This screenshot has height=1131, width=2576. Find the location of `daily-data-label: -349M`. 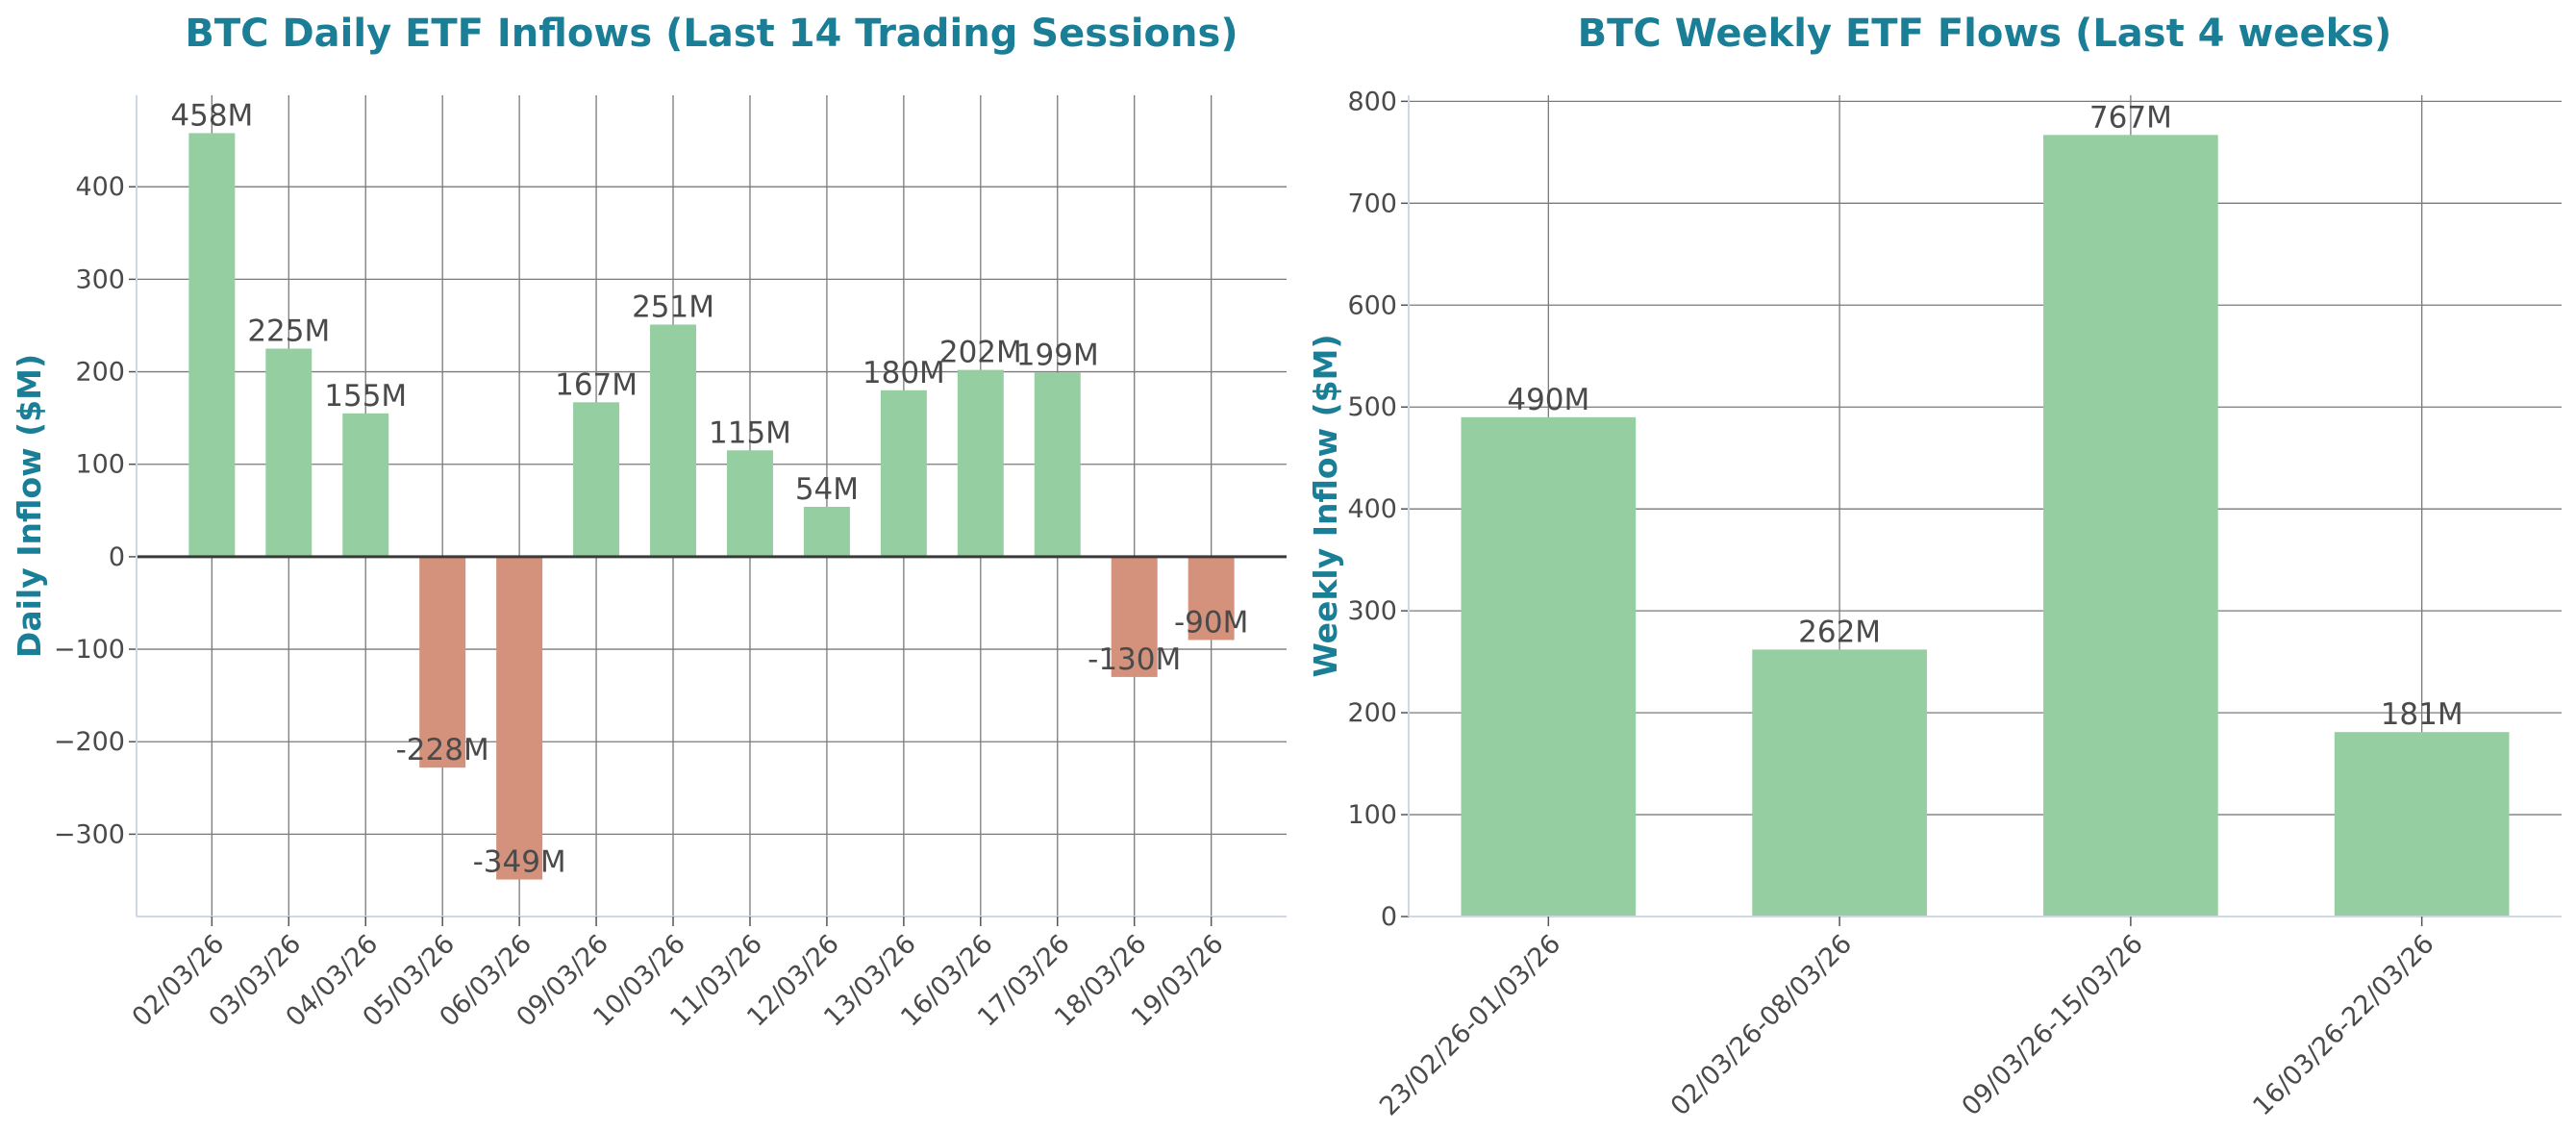

daily-data-label: -349M is located at coordinates (519, 862).